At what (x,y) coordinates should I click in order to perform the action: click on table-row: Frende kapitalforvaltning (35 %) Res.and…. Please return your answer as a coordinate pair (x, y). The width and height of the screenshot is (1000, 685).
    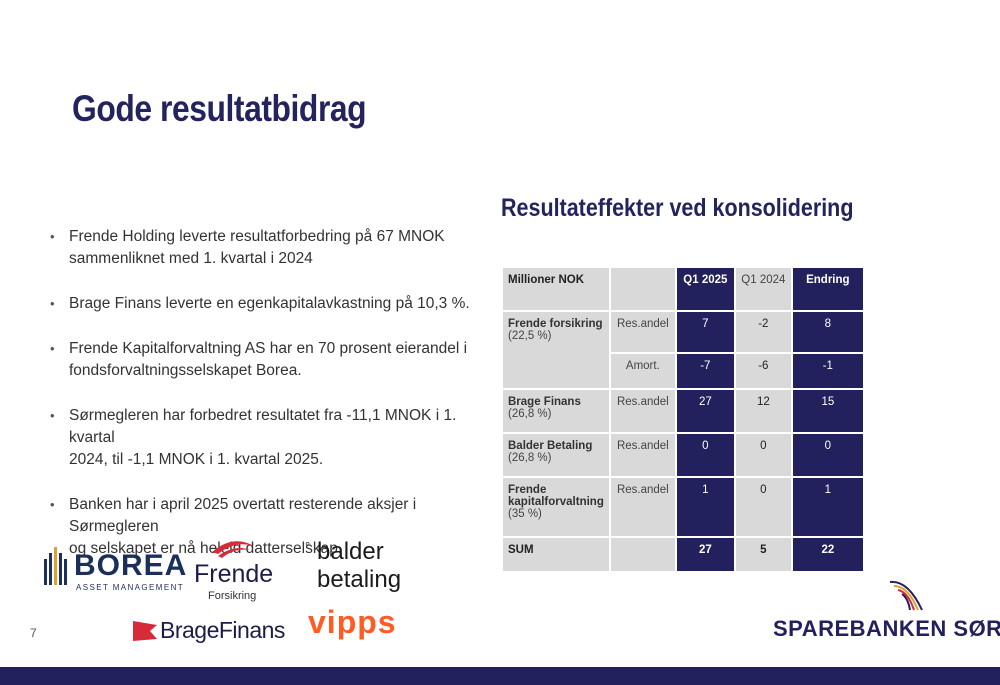
    Looking at the image, I should click on (683, 507).